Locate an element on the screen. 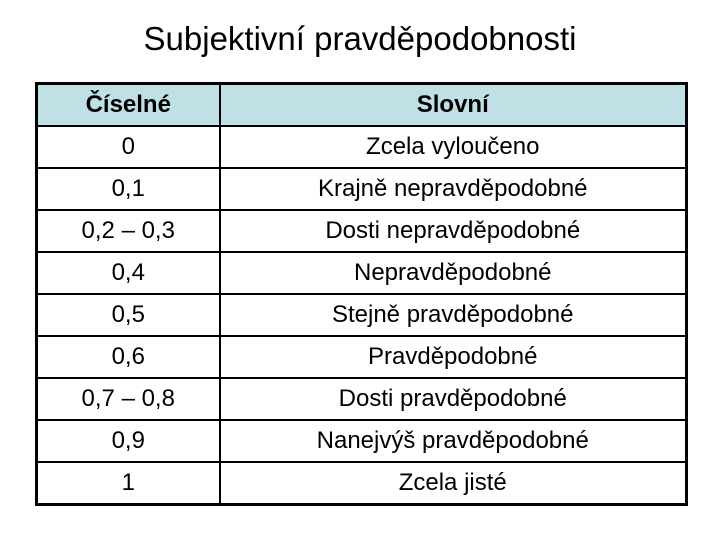 This screenshot has width=720, height=540. verbal-cell: Nanejvýš pravděpodobné is located at coordinates (453, 441).